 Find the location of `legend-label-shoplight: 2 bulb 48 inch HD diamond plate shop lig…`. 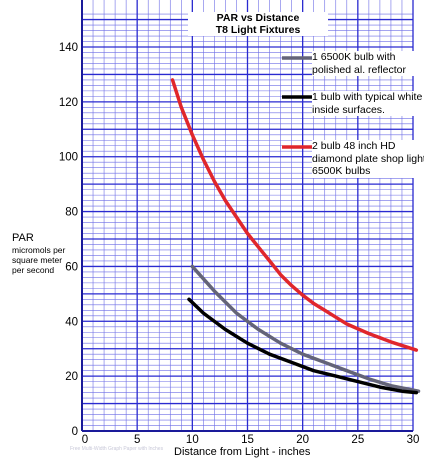

legend-label-shoplight: 2 bulb 48 inch HD diamond plate shop lig… is located at coordinates (368, 159).